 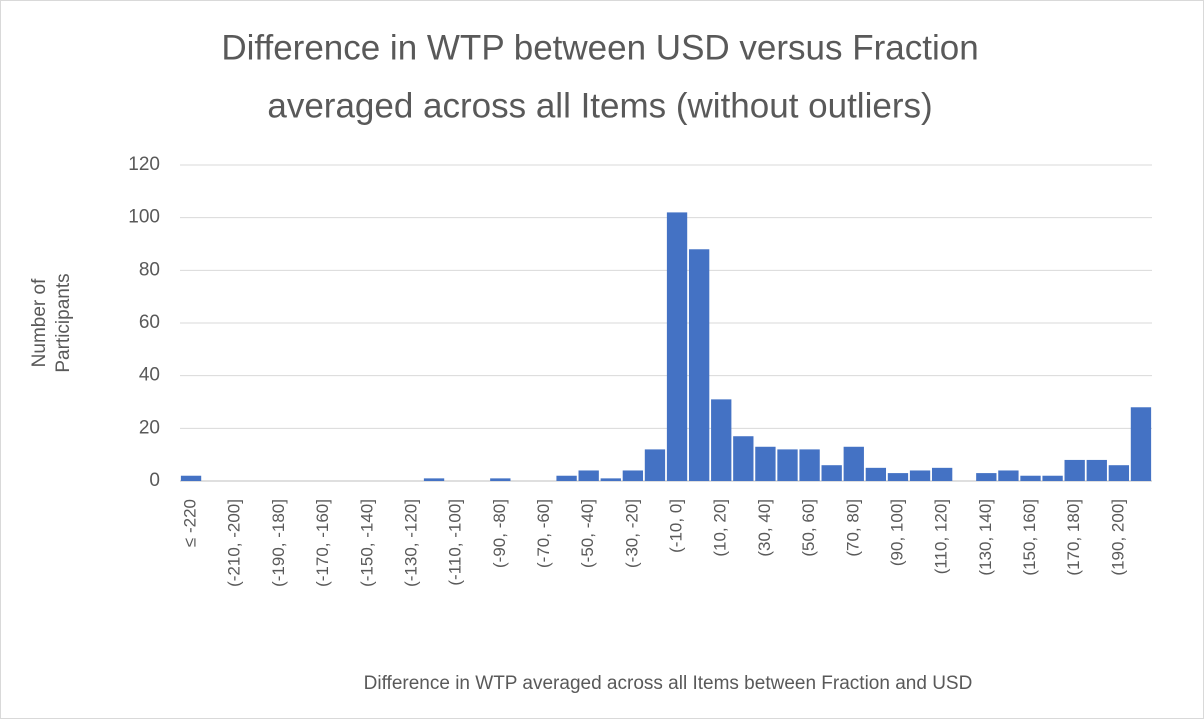 I want to click on y-tick-label: 20, so click(x=149, y=427).